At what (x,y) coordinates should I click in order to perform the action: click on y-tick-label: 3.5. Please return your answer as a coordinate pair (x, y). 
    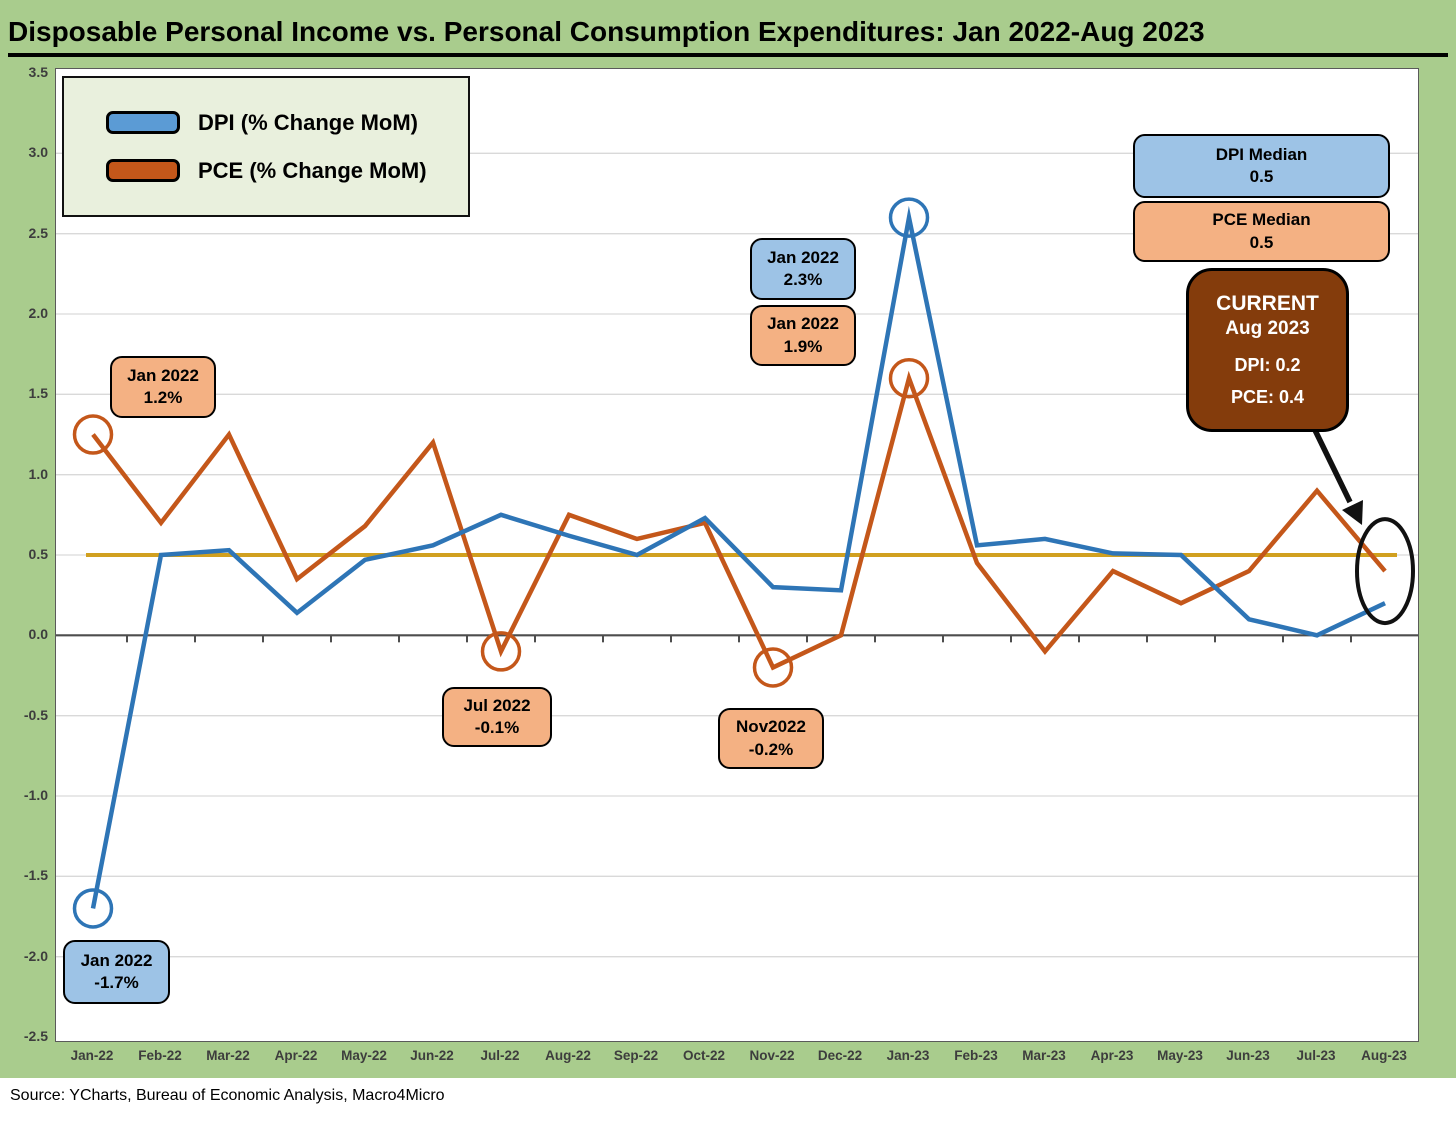
    Looking at the image, I should click on (38, 72).